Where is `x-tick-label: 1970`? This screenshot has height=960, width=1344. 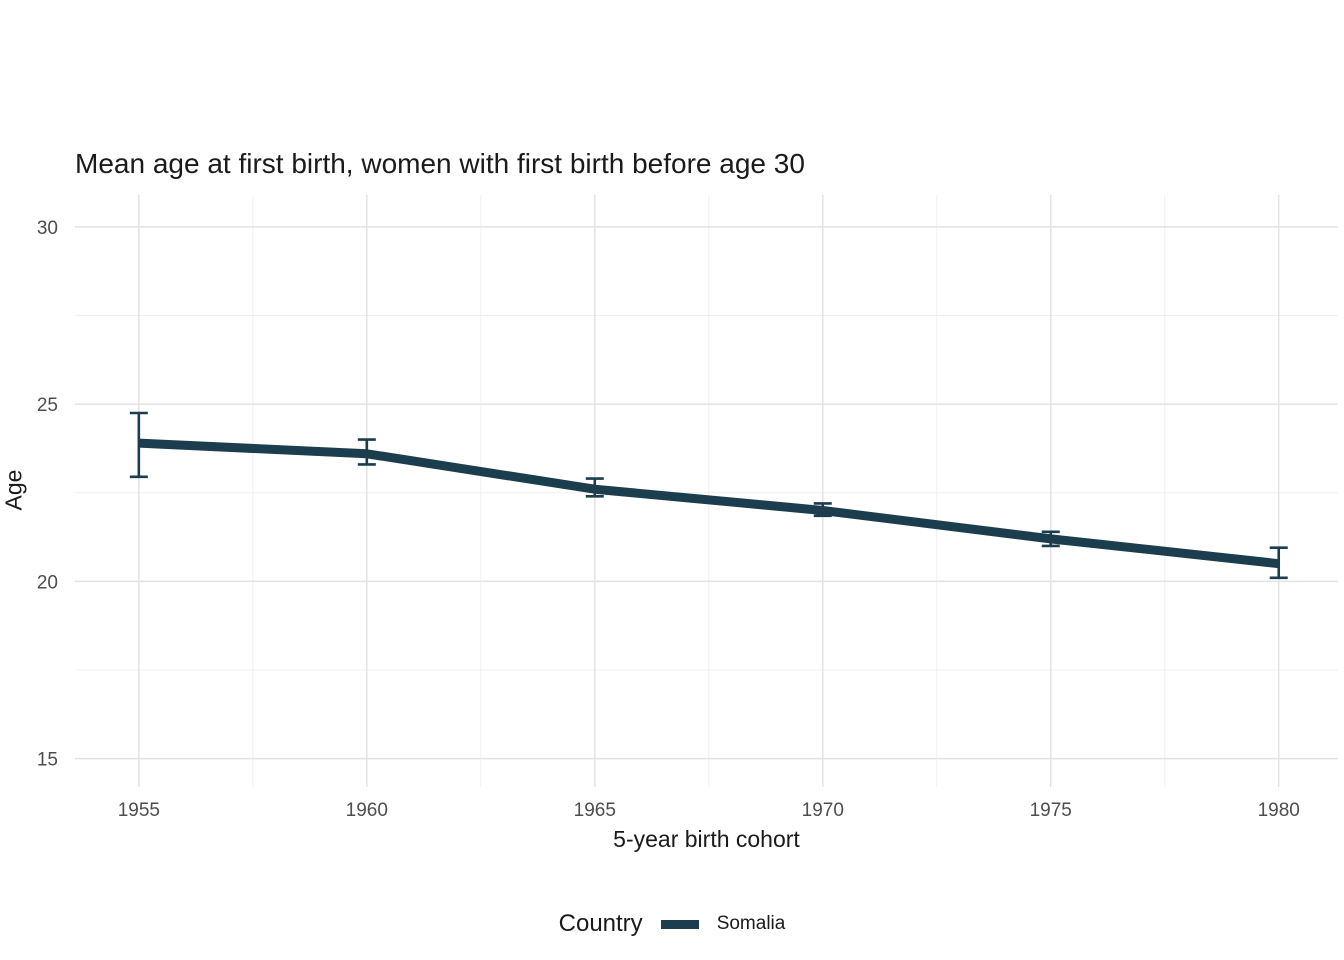 x-tick-label: 1970 is located at coordinates (823, 810).